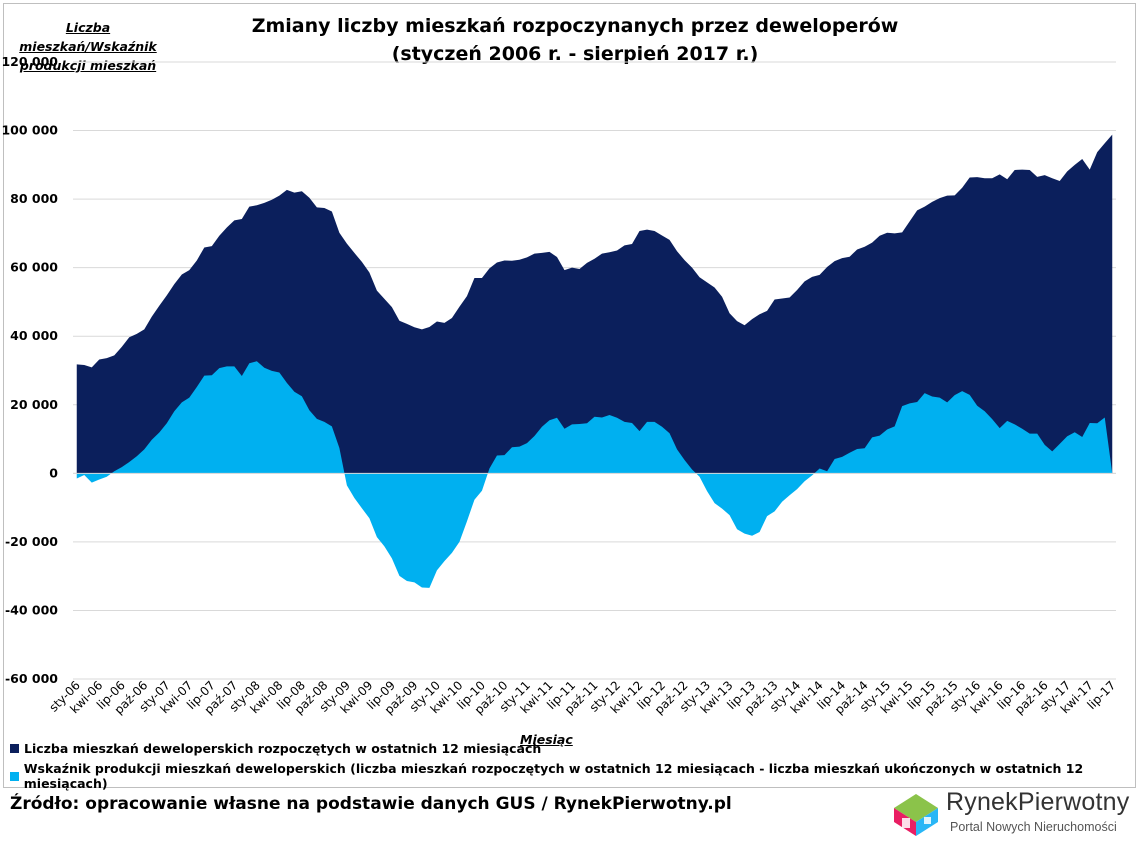  What do you see at coordinates (34, 404) in the screenshot?
I see `y-tick-label: 20 000` at bounding box center [34, 404].